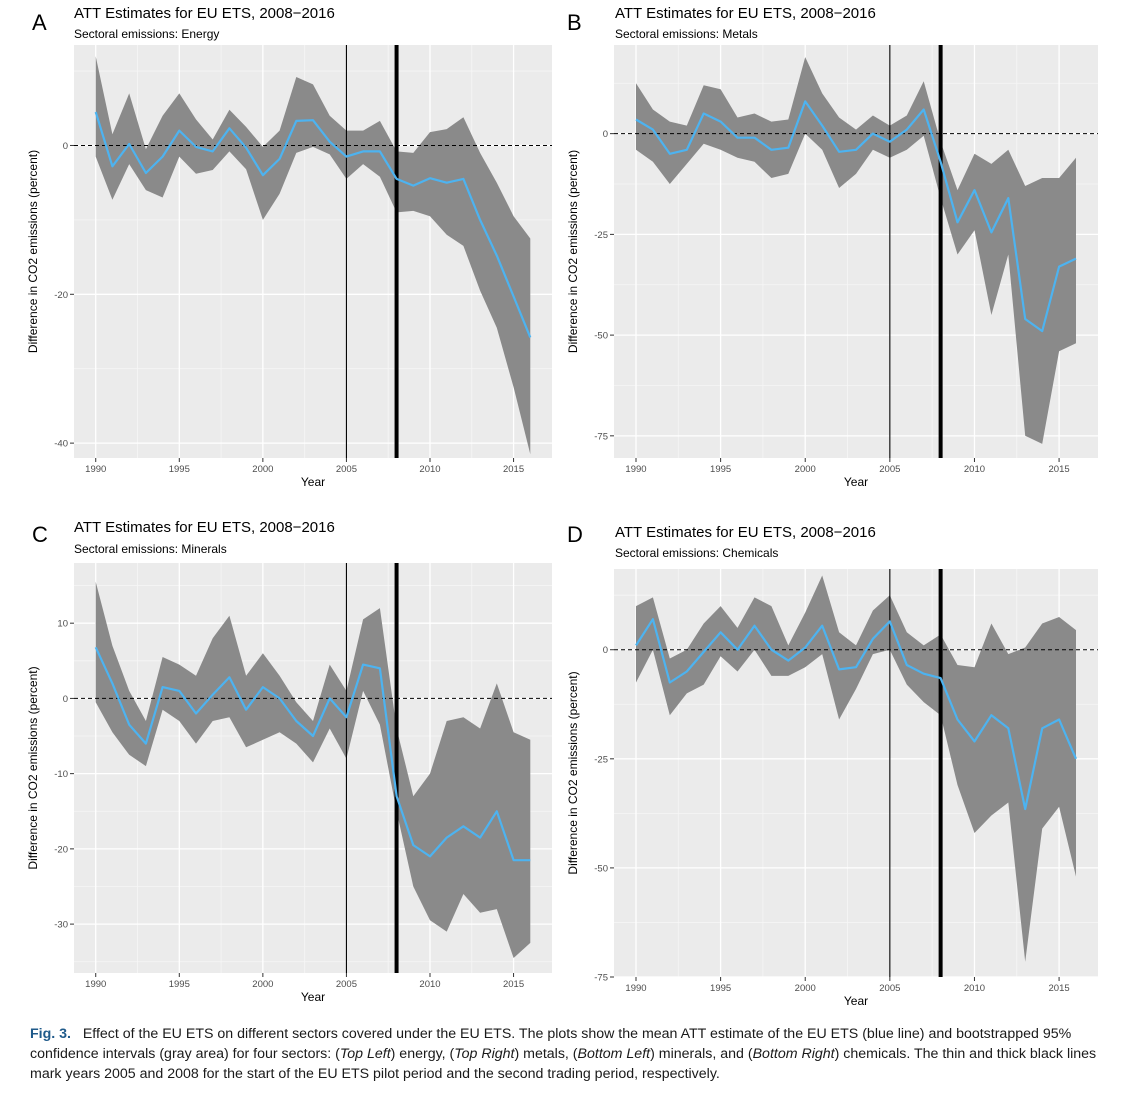  I want to click on y-tick-label: -10, so click(61, 774).